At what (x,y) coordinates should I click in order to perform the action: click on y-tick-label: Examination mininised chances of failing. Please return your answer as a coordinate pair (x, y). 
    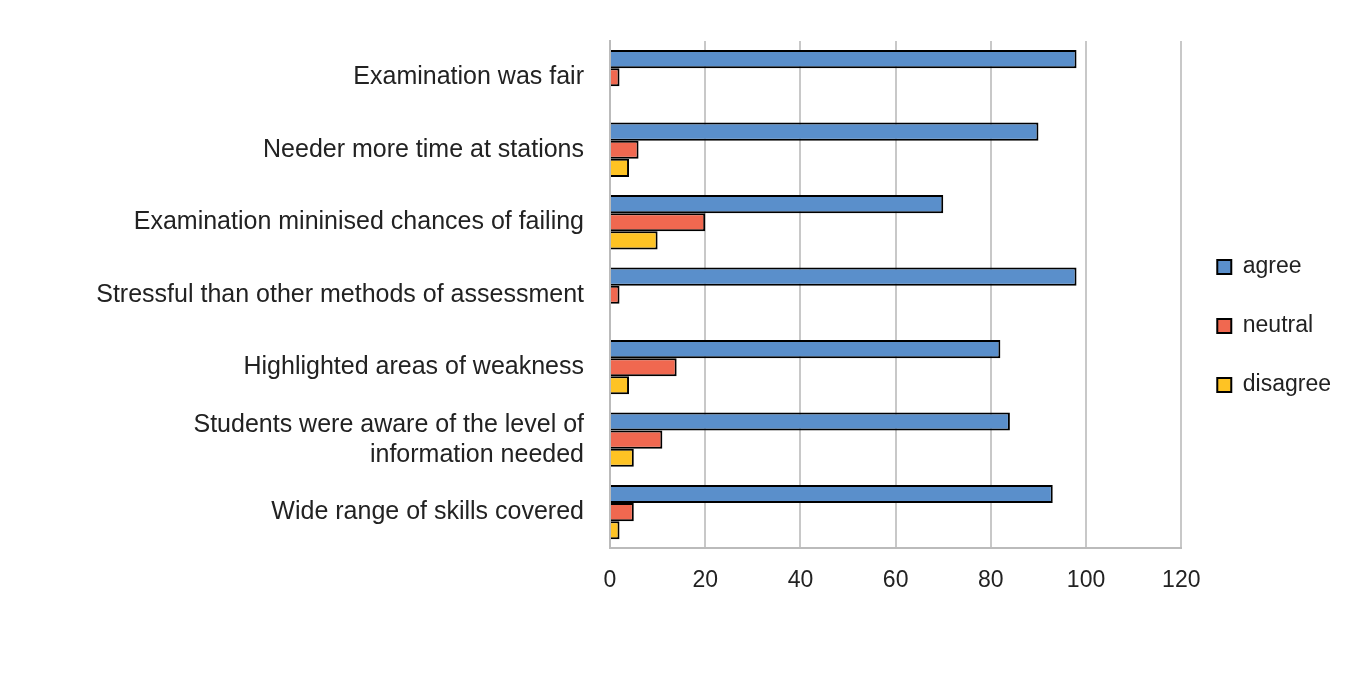
    Looking at the image, I should click on (358, 220).